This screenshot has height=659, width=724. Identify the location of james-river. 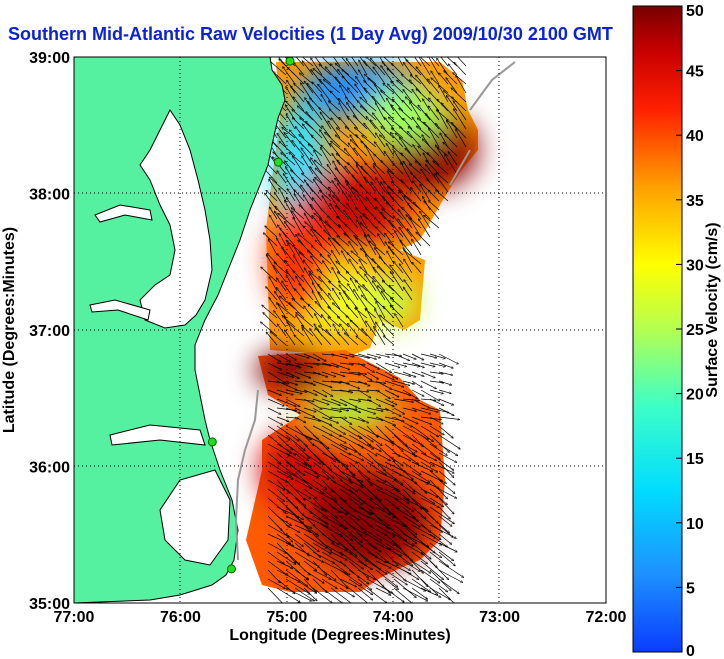
(120, 310).